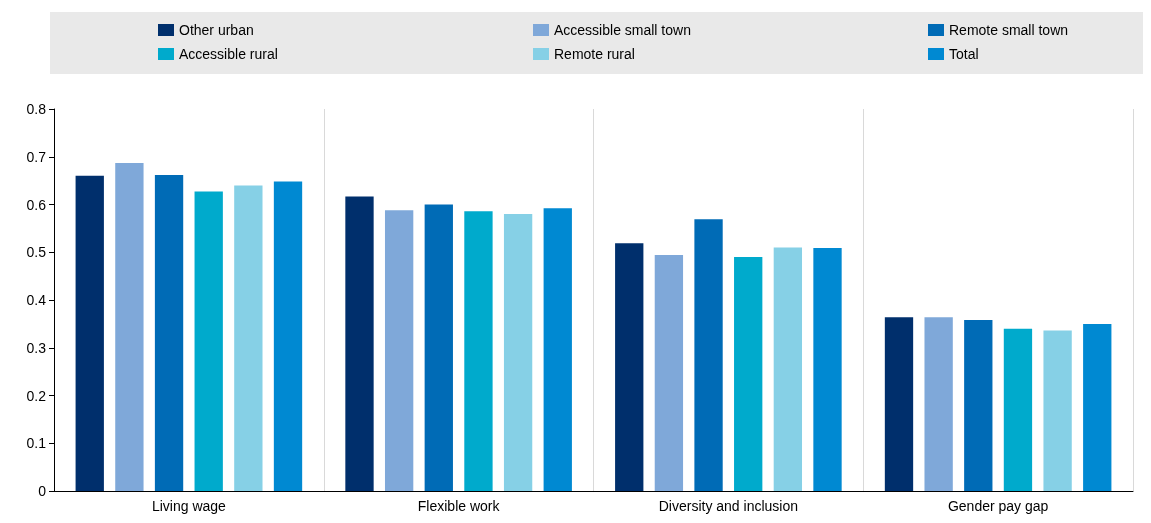 The width and height of the screenshot is (1151, 523). Describe the element at coordinates (228, 54) in the screenshot. I see `legend-label: Accessible rural` at that location.